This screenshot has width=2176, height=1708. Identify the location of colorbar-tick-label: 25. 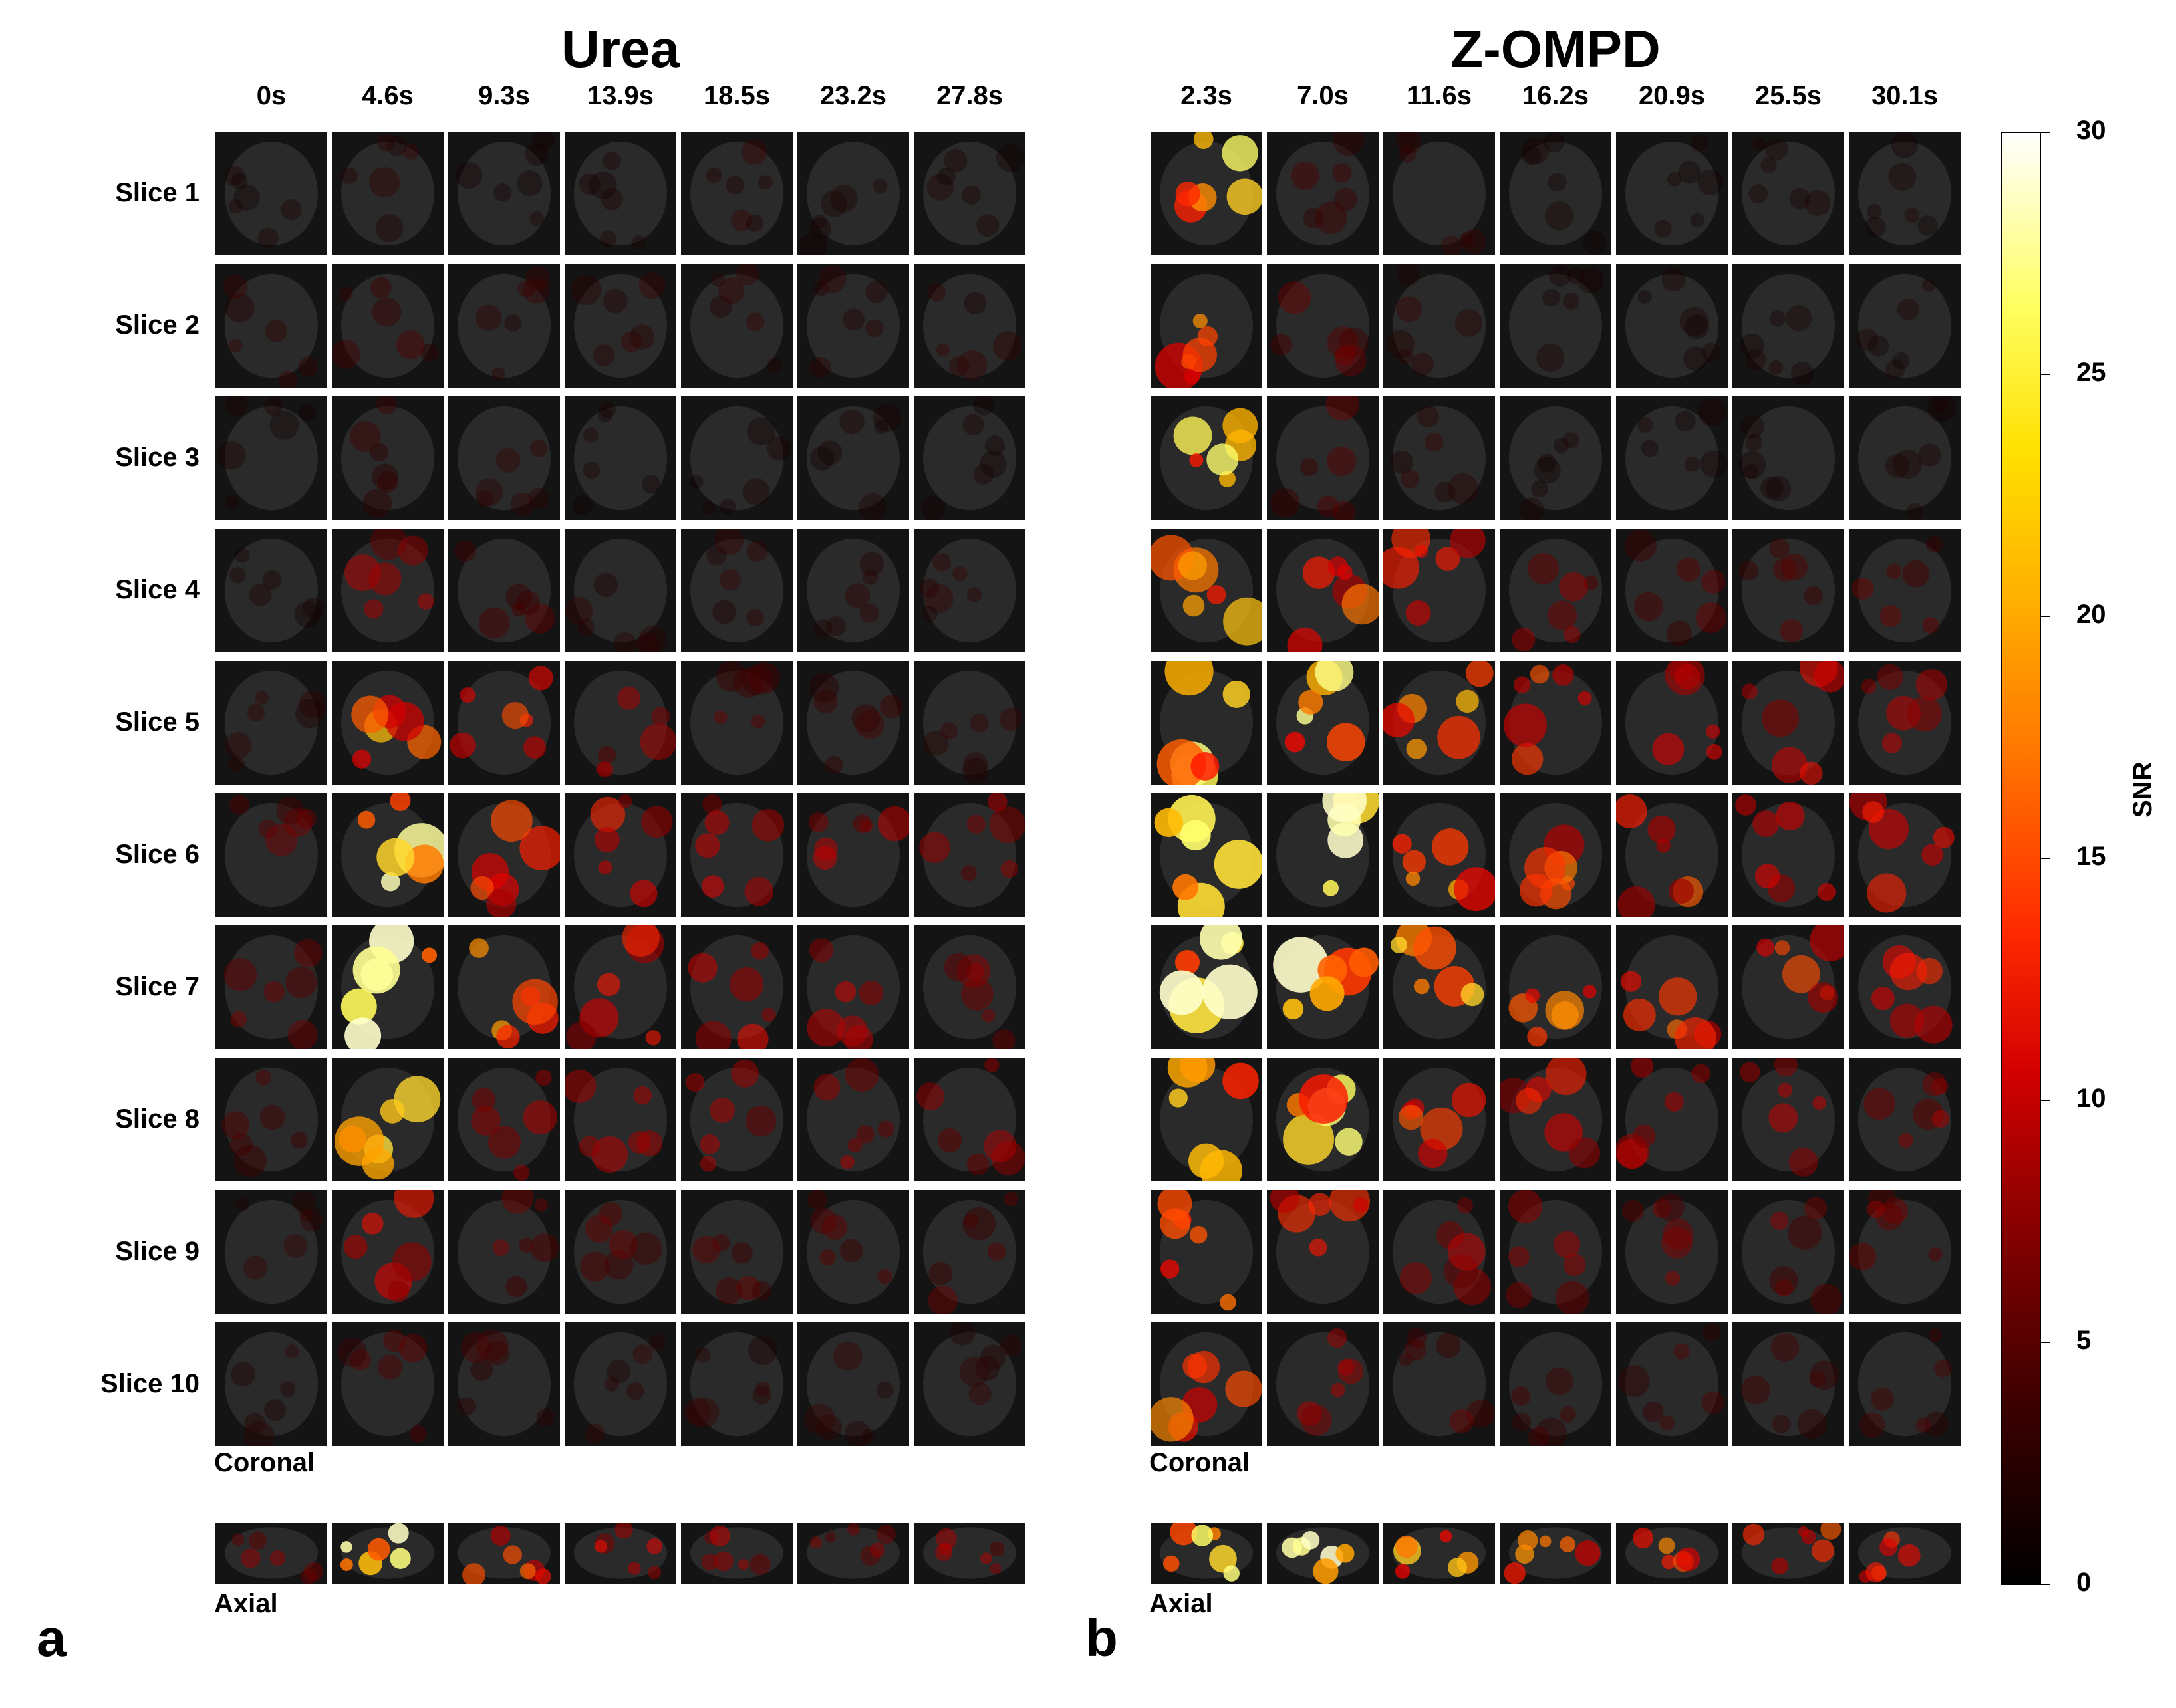
(2091, 373).